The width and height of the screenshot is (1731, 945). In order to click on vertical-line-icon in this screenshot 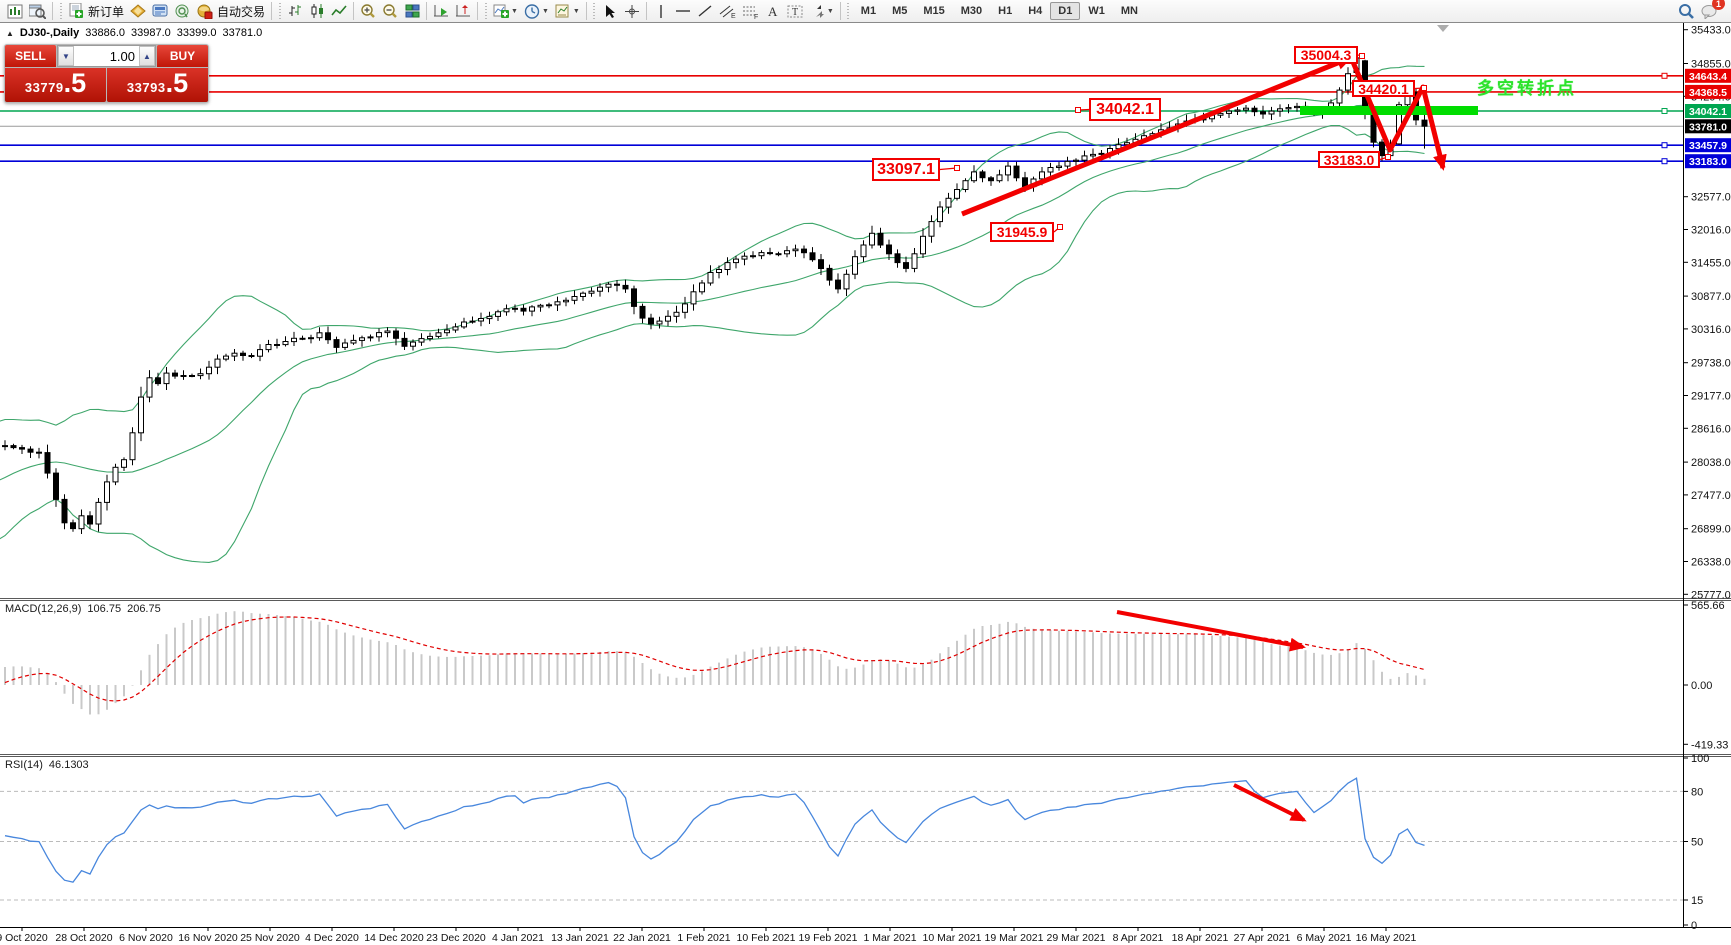, I will do `click(661, 11)`.